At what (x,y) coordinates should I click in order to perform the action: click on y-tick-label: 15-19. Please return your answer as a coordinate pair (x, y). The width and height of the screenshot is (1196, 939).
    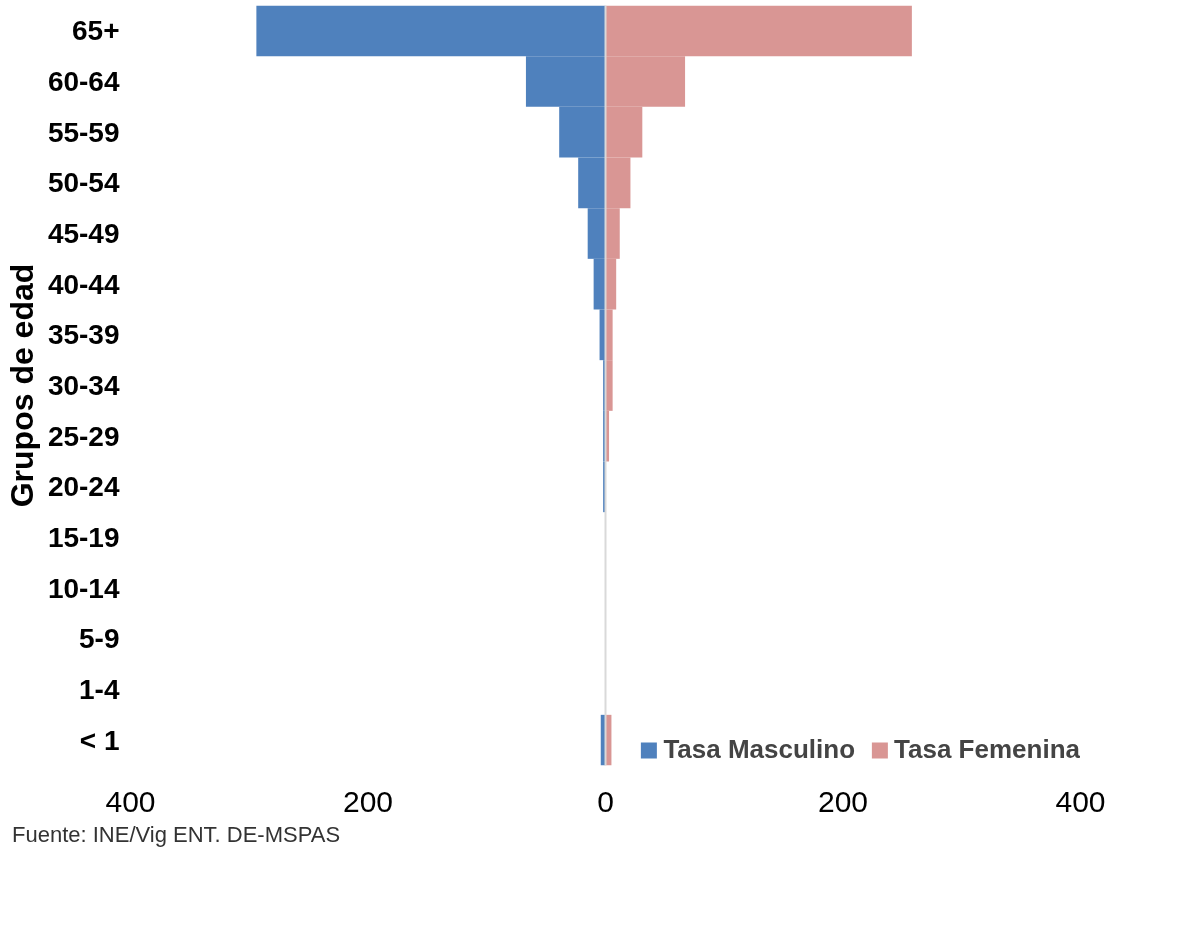
    Looking at the image, I should click on (83, 537).